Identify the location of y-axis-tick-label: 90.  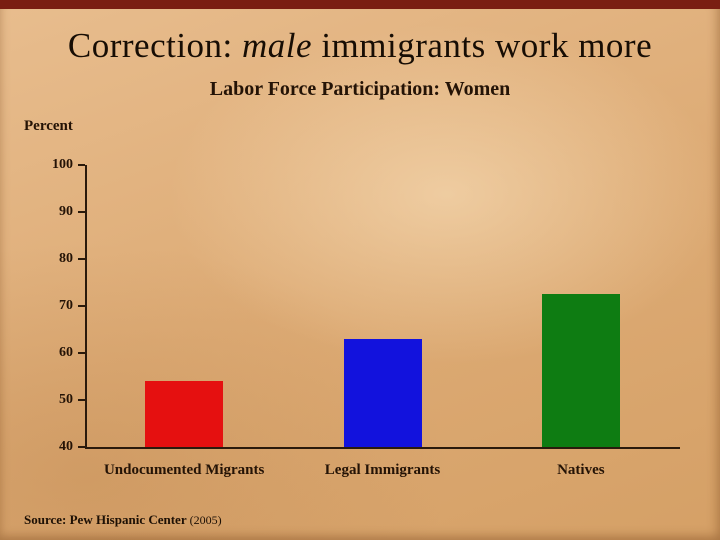
(66, 211).